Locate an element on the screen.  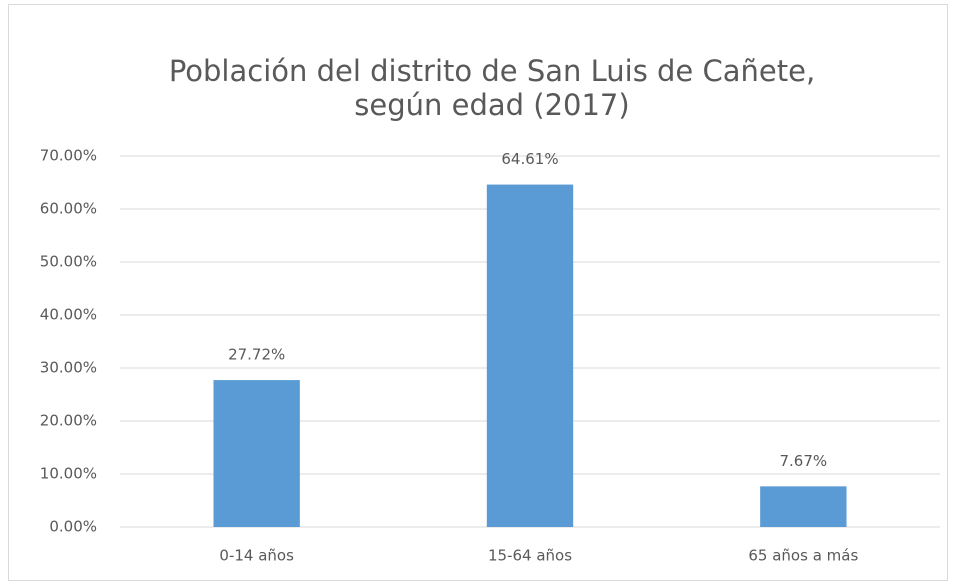
y-tick-label: 50.00% is located at coordinates (68, 262).